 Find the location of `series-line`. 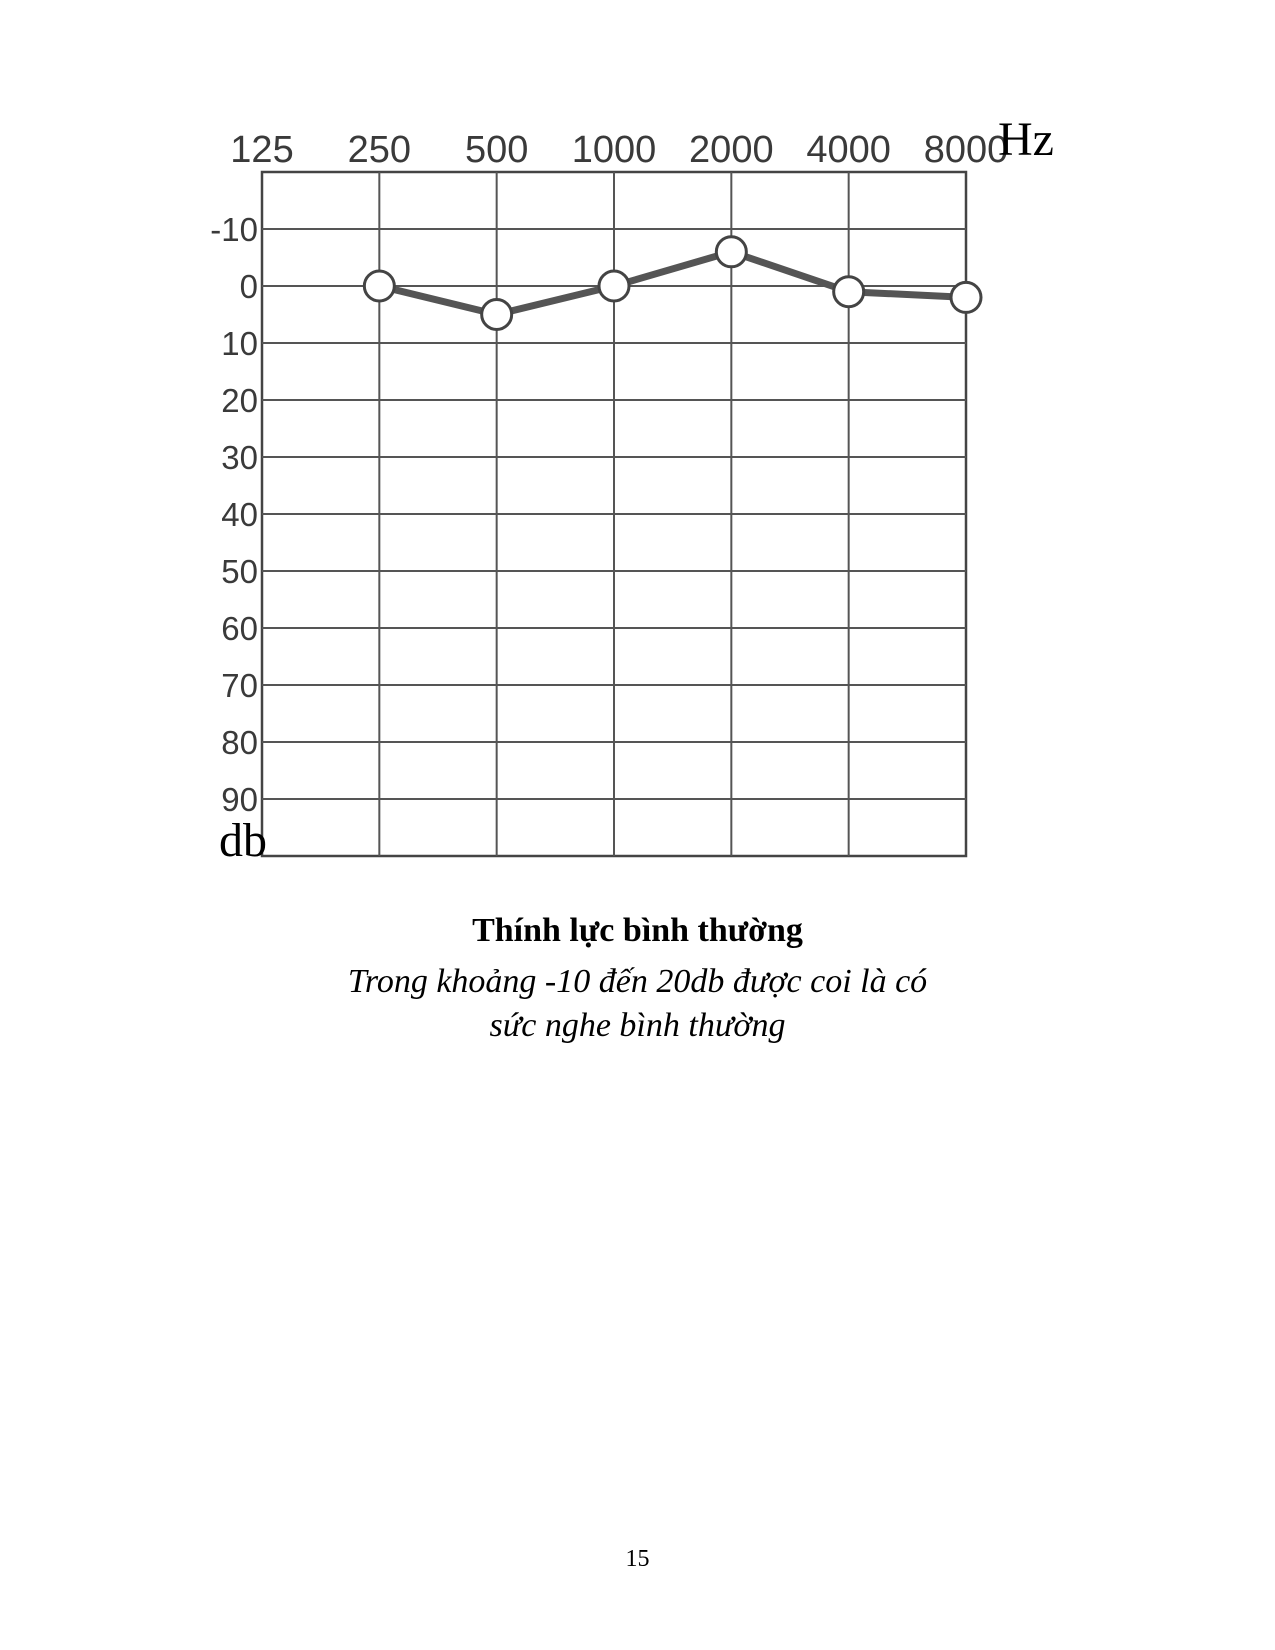

series-line is located at coordinates (672, 283).